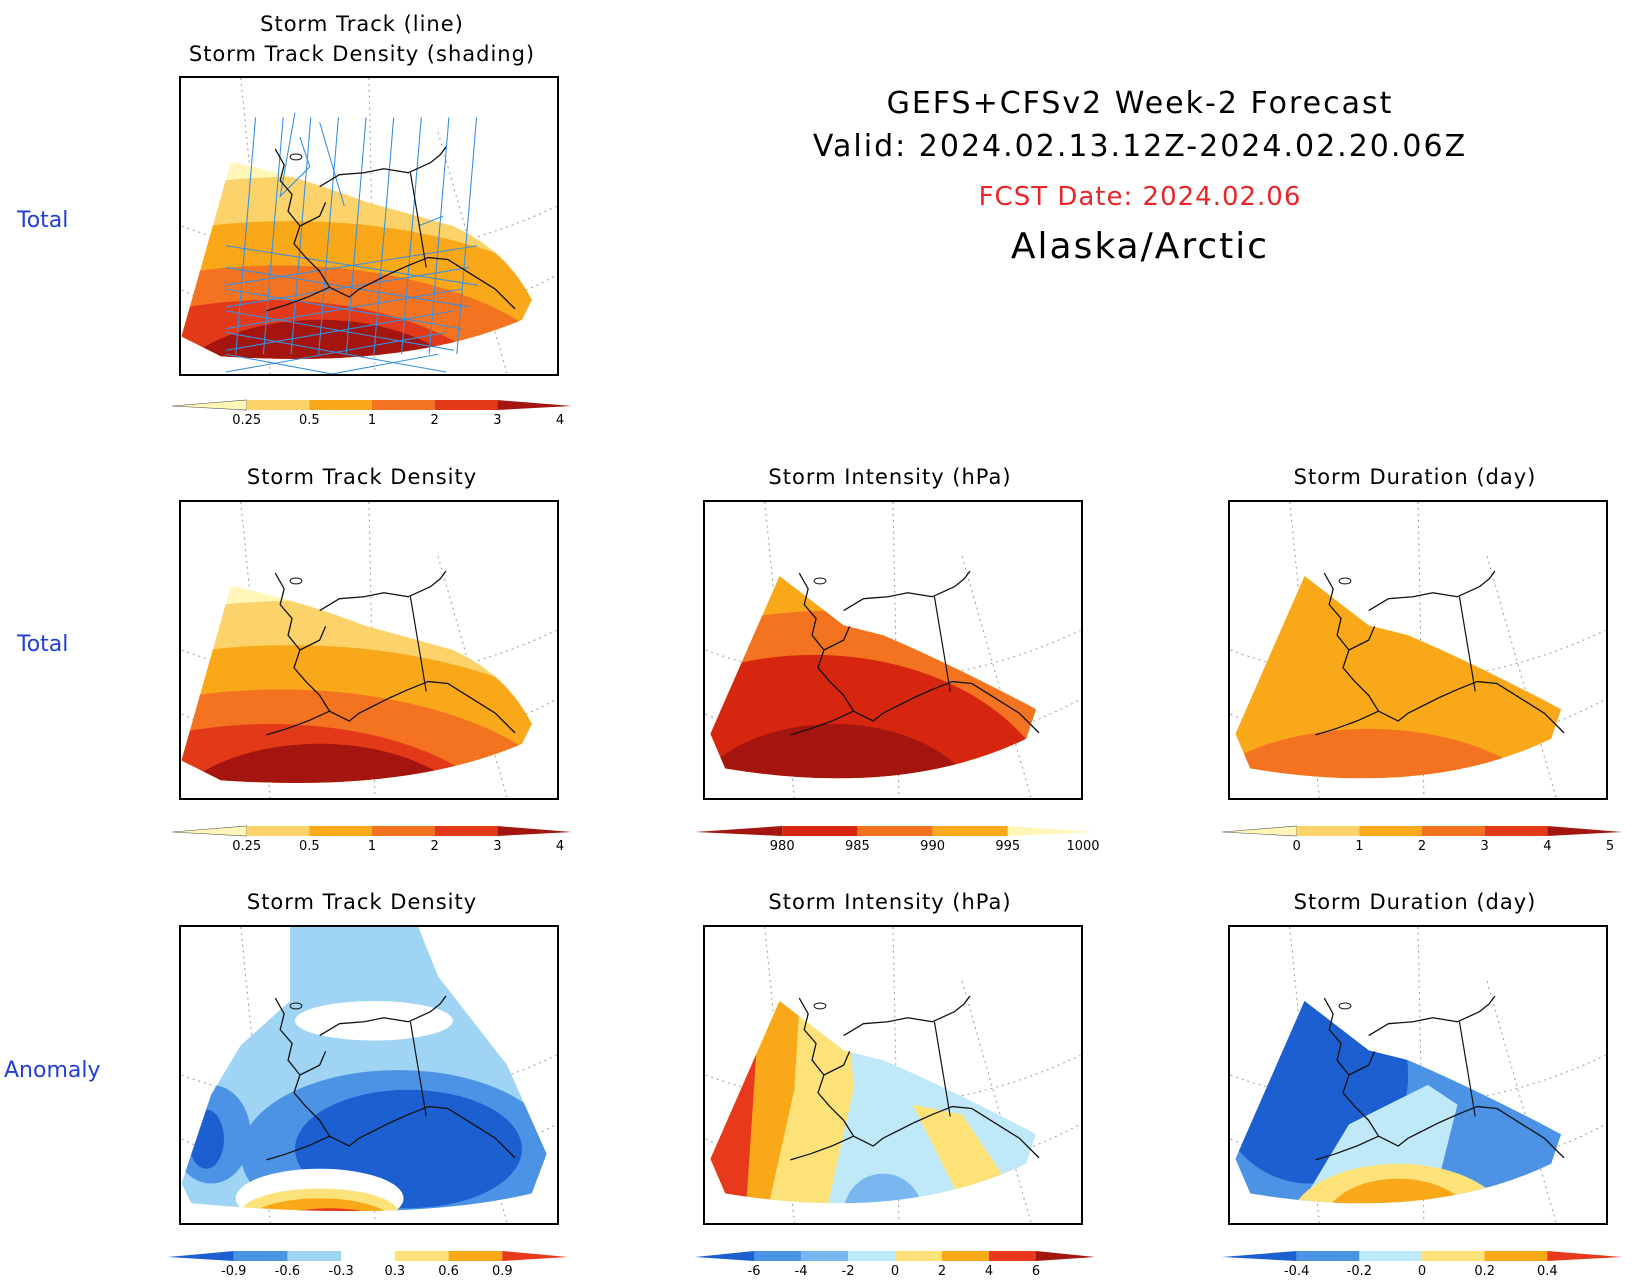 Image resolution: width=1650 pixels, height=1281 pixels. Describe the element at coordinates (372, 420) in the screenshot. I see `colorbar-tick-label: 1` at that location.